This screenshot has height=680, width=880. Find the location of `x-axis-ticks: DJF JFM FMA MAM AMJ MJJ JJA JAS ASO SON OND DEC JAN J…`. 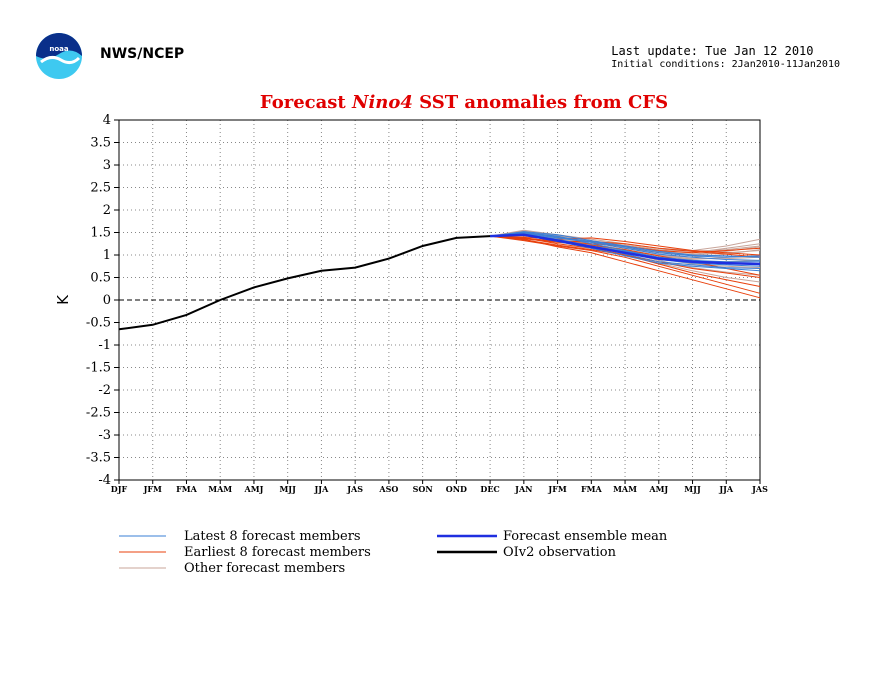

x-axis-ticks: DJF JFM FMA MAM AMJ MJJ JJA JAS ASO SON OND DEC JAN J… is located at coordinates (439, 487).